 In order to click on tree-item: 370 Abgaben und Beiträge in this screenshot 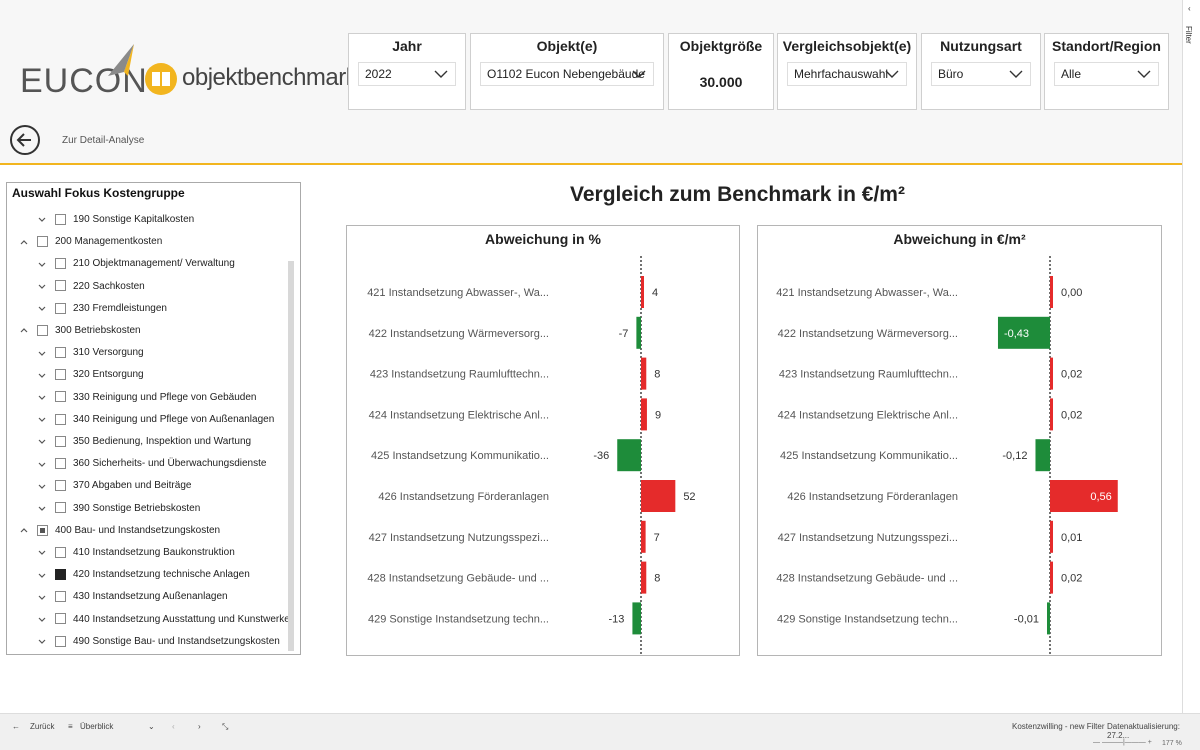, I will do `click(114, 486)`.